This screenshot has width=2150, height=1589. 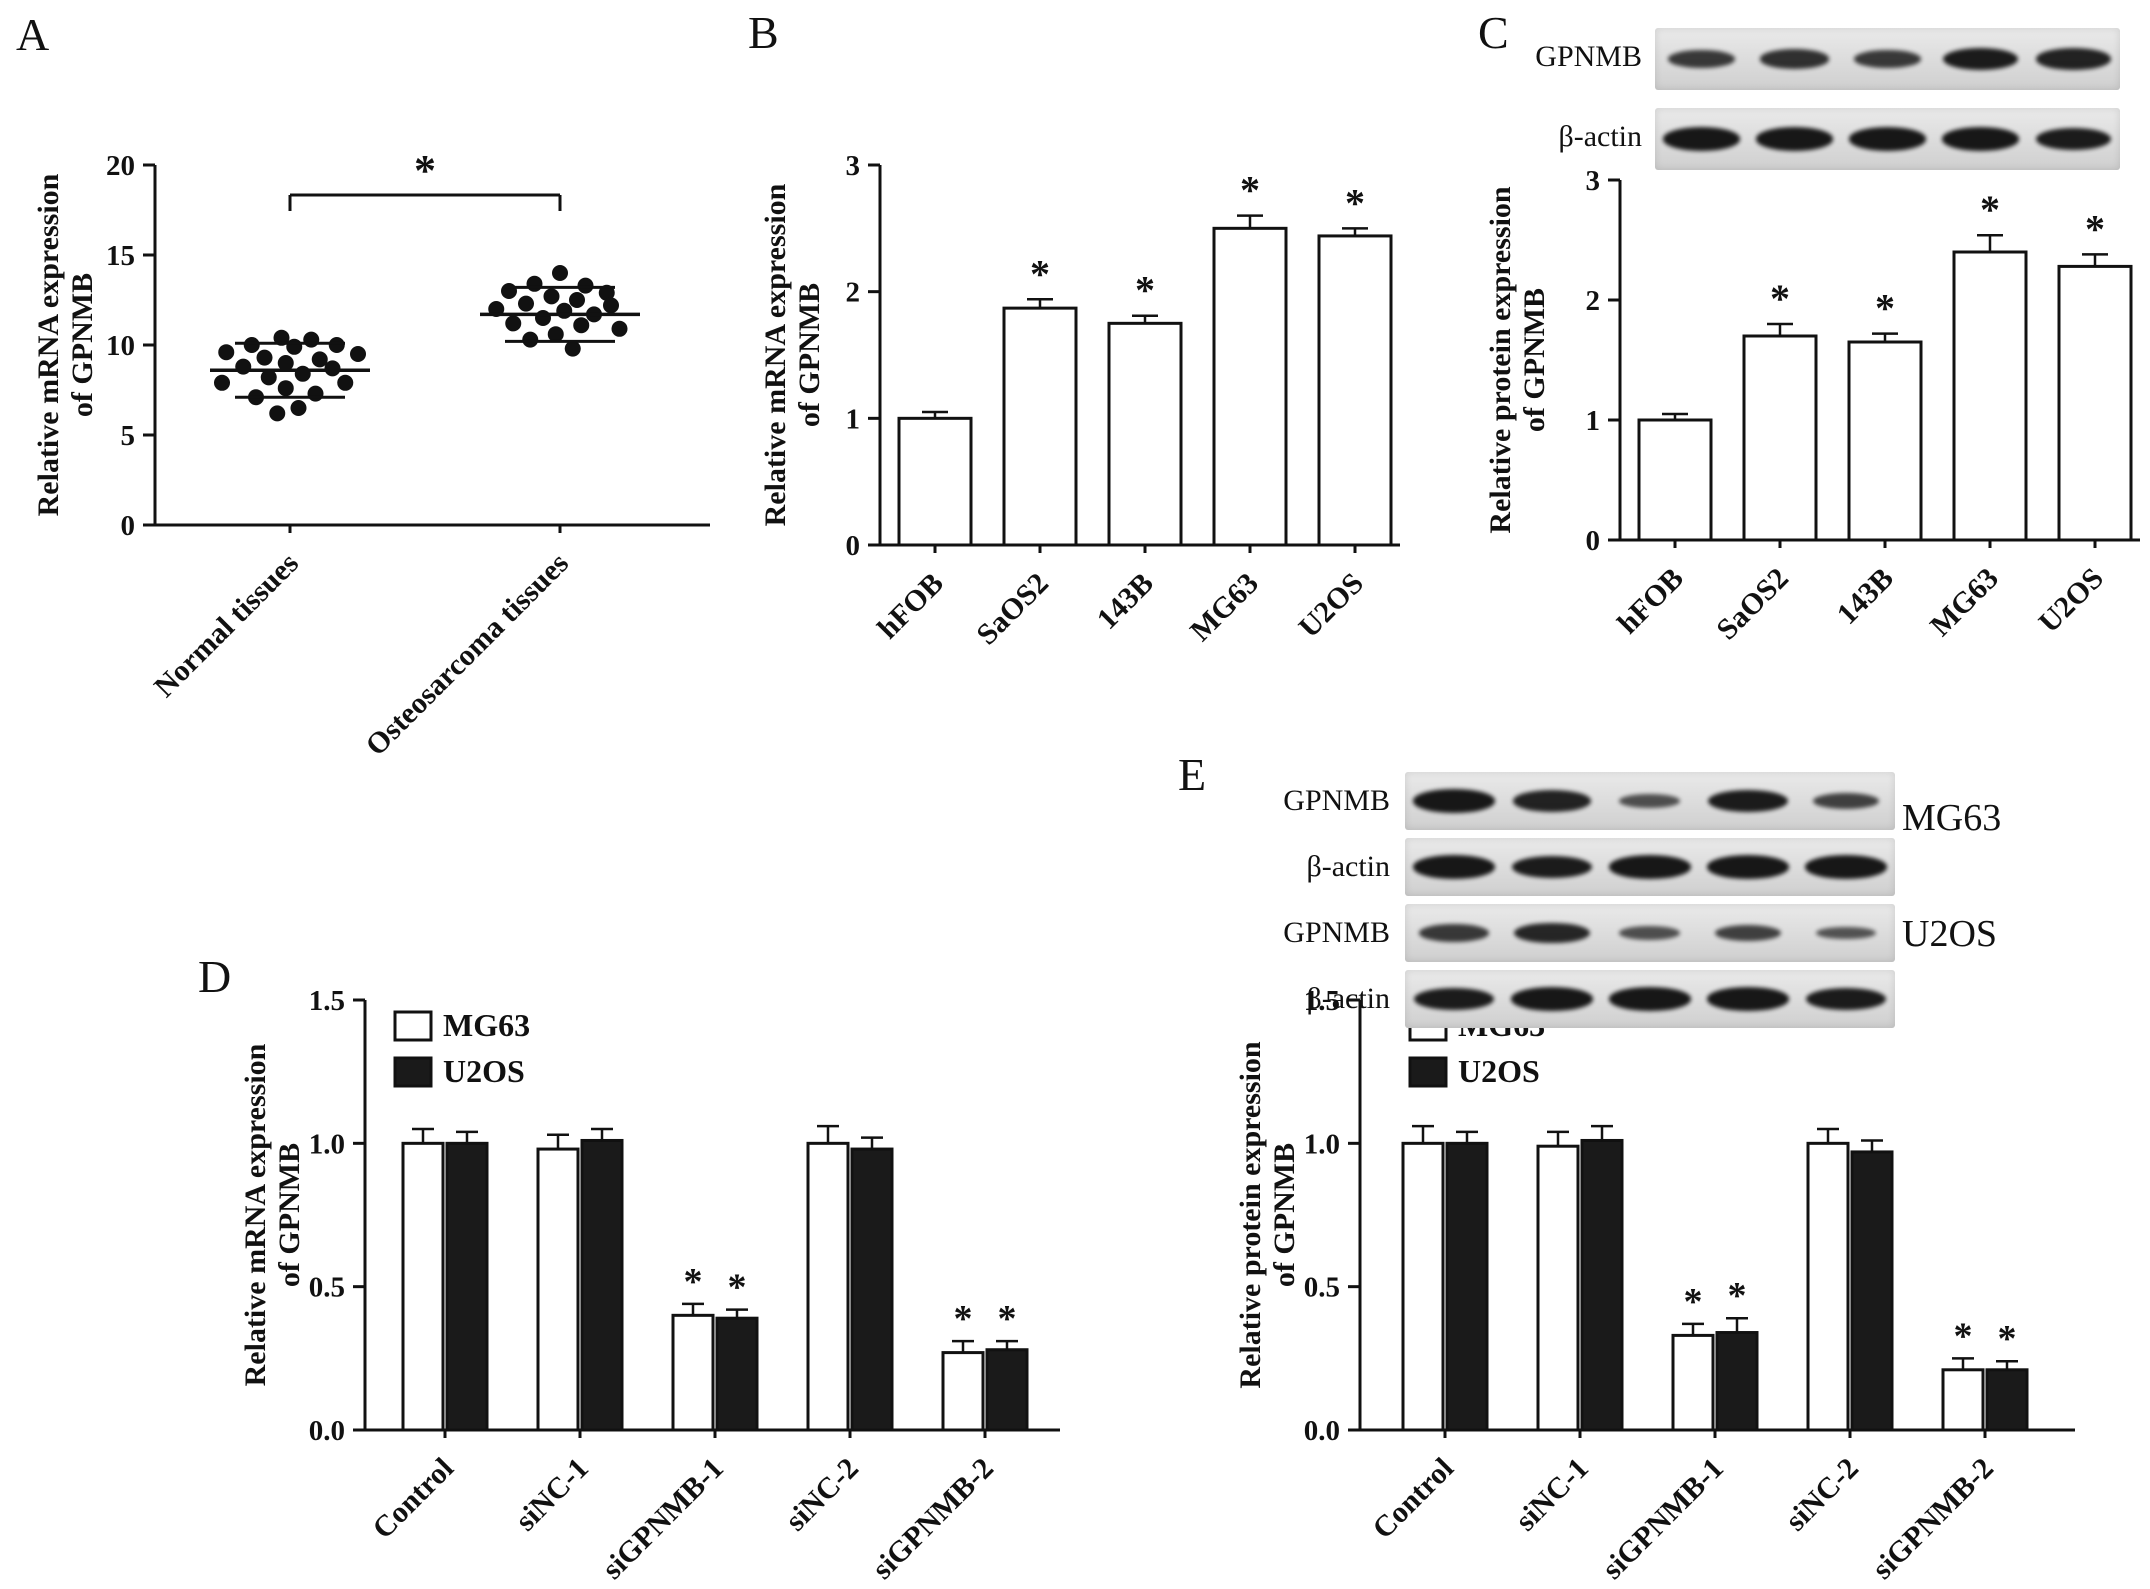 I want to click on chart-text: 15, so click(x=120, y=256).